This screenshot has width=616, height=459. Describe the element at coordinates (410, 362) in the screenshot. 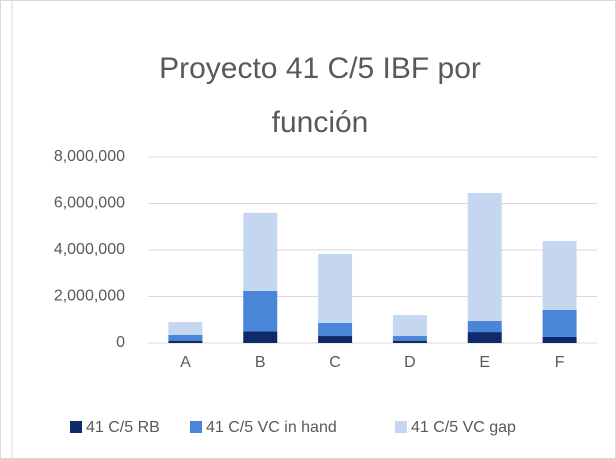

I see `x-tick-label: D` at that location.